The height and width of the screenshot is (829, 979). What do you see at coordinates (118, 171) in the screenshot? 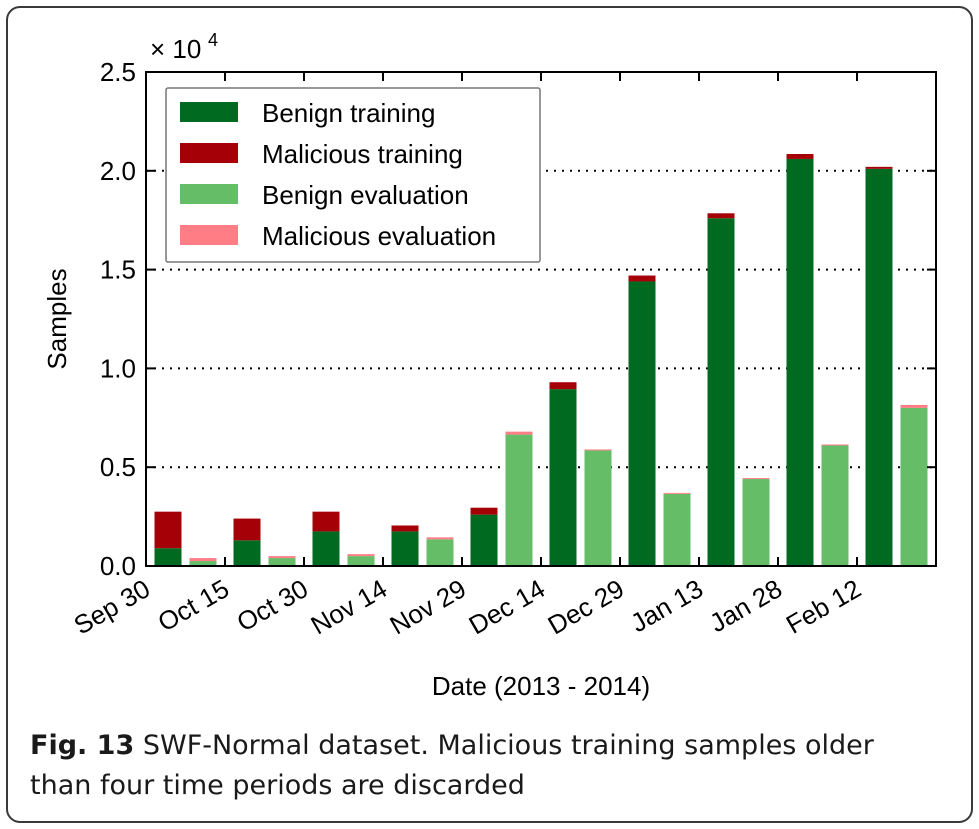
I see `y-tick-label: 2.0` at bounding box center [118, 171].